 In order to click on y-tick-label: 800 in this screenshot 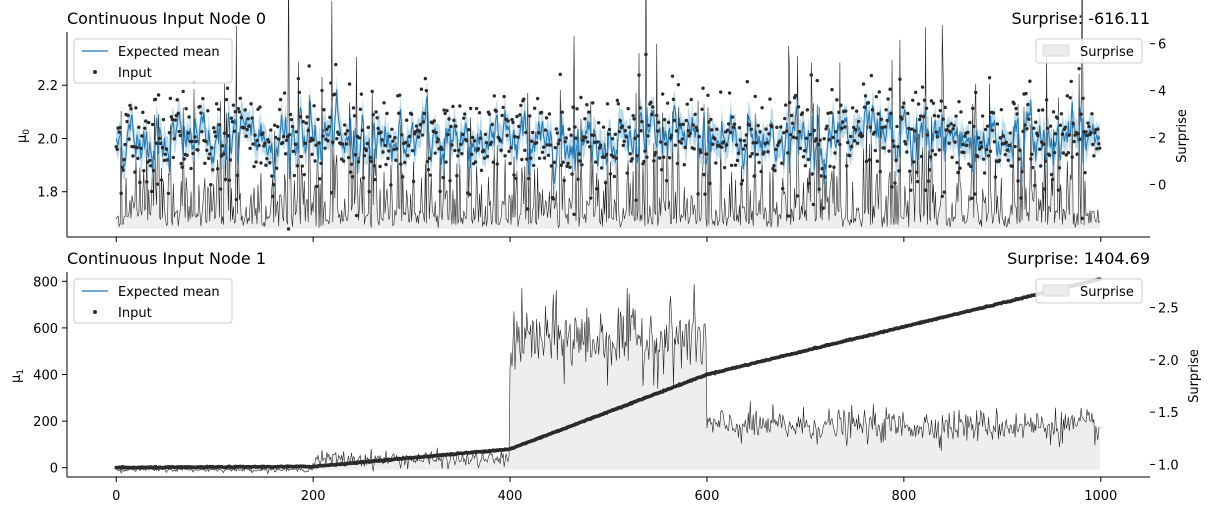, I will do `click(45, 282)`.